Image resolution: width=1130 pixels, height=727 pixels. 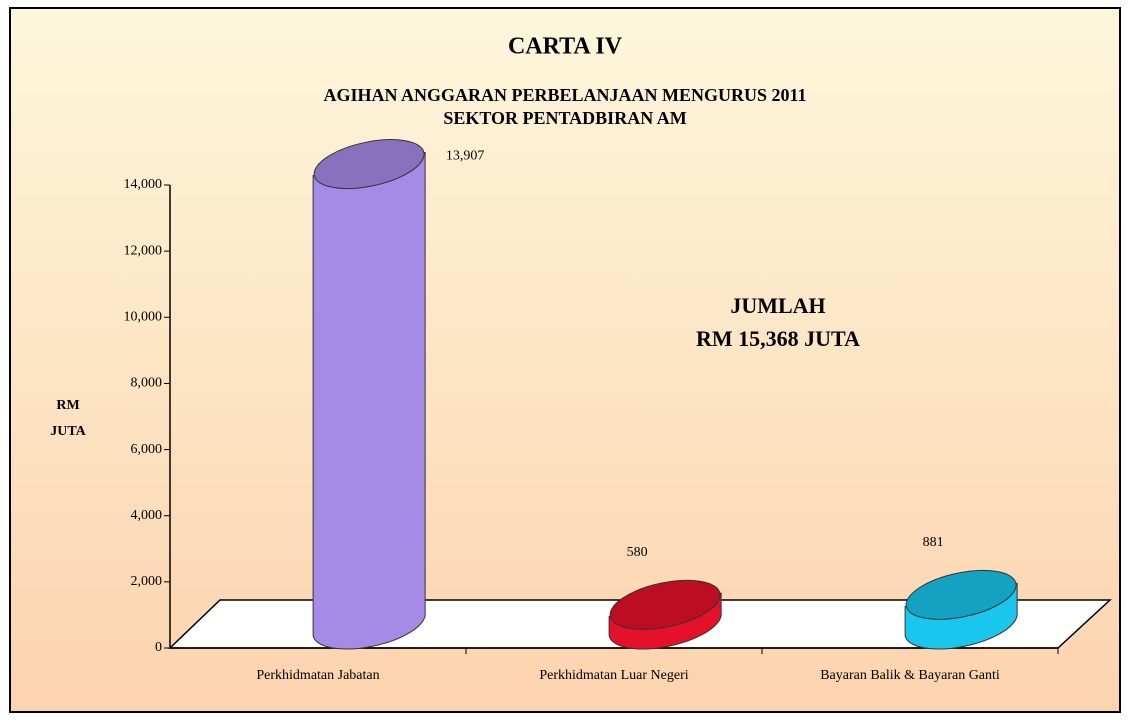 I want to click on y-tick-label: 10,000, so click(x=143, y=317).